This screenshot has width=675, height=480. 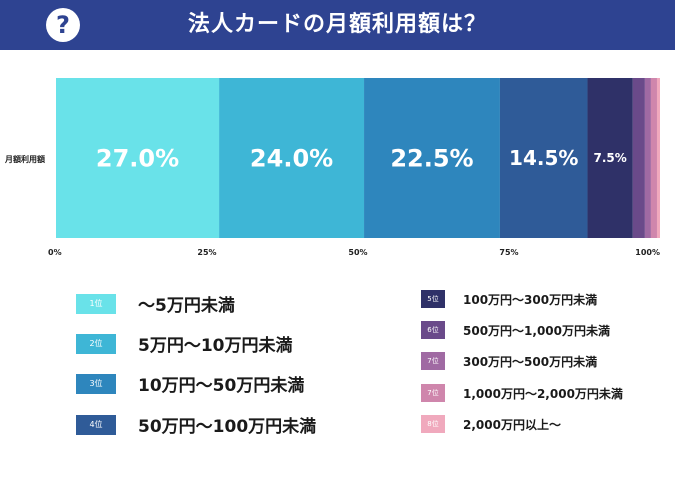 I want to click on legend-item: 7位 300万円〜500万円未満, so click(x=509, y=361).